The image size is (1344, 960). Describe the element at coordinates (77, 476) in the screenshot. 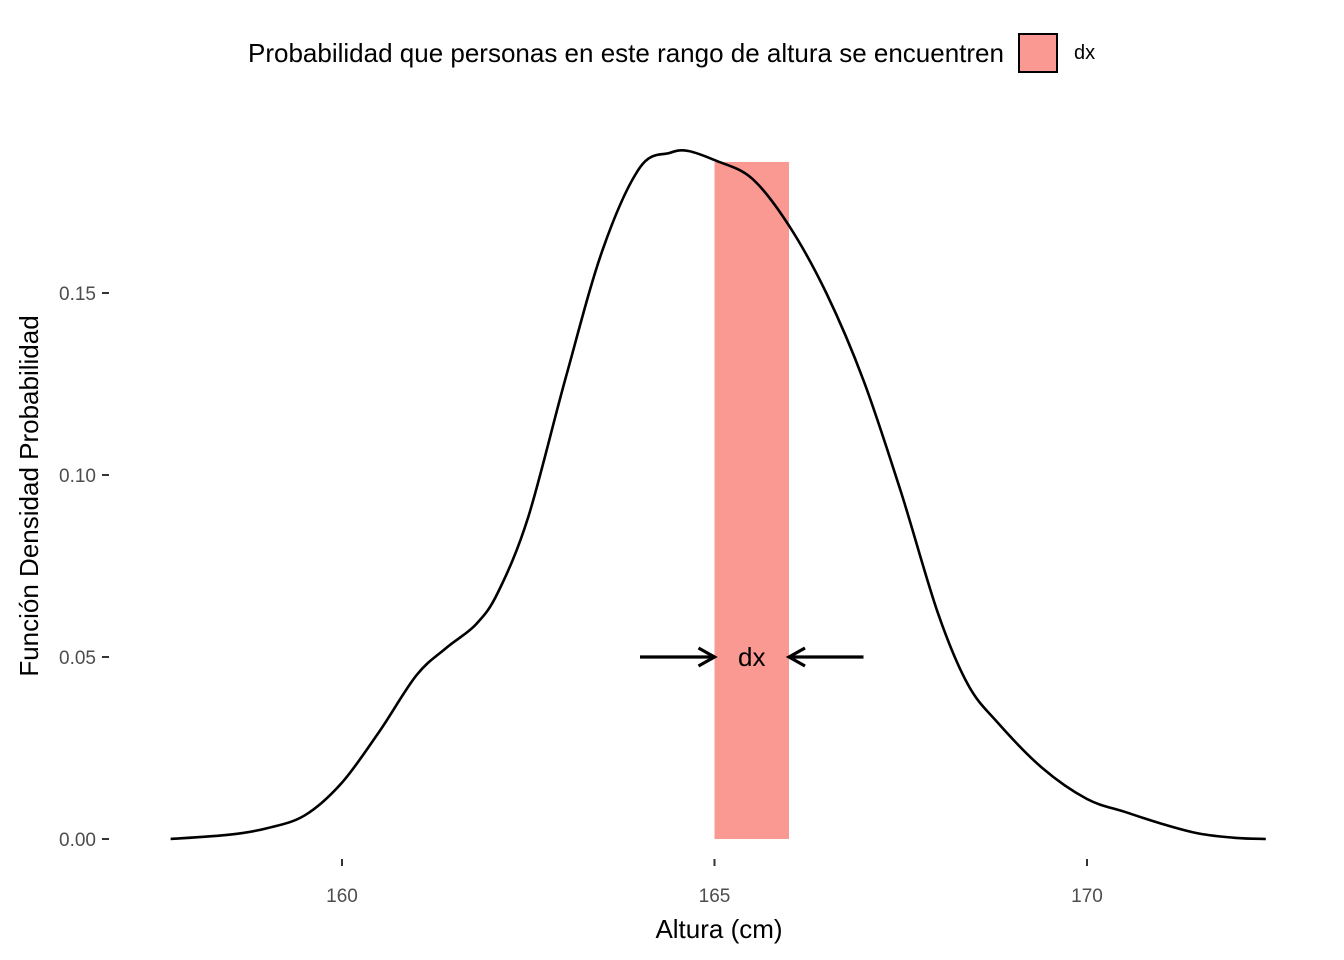

I see `y-tick-label: 0.10` at that location.